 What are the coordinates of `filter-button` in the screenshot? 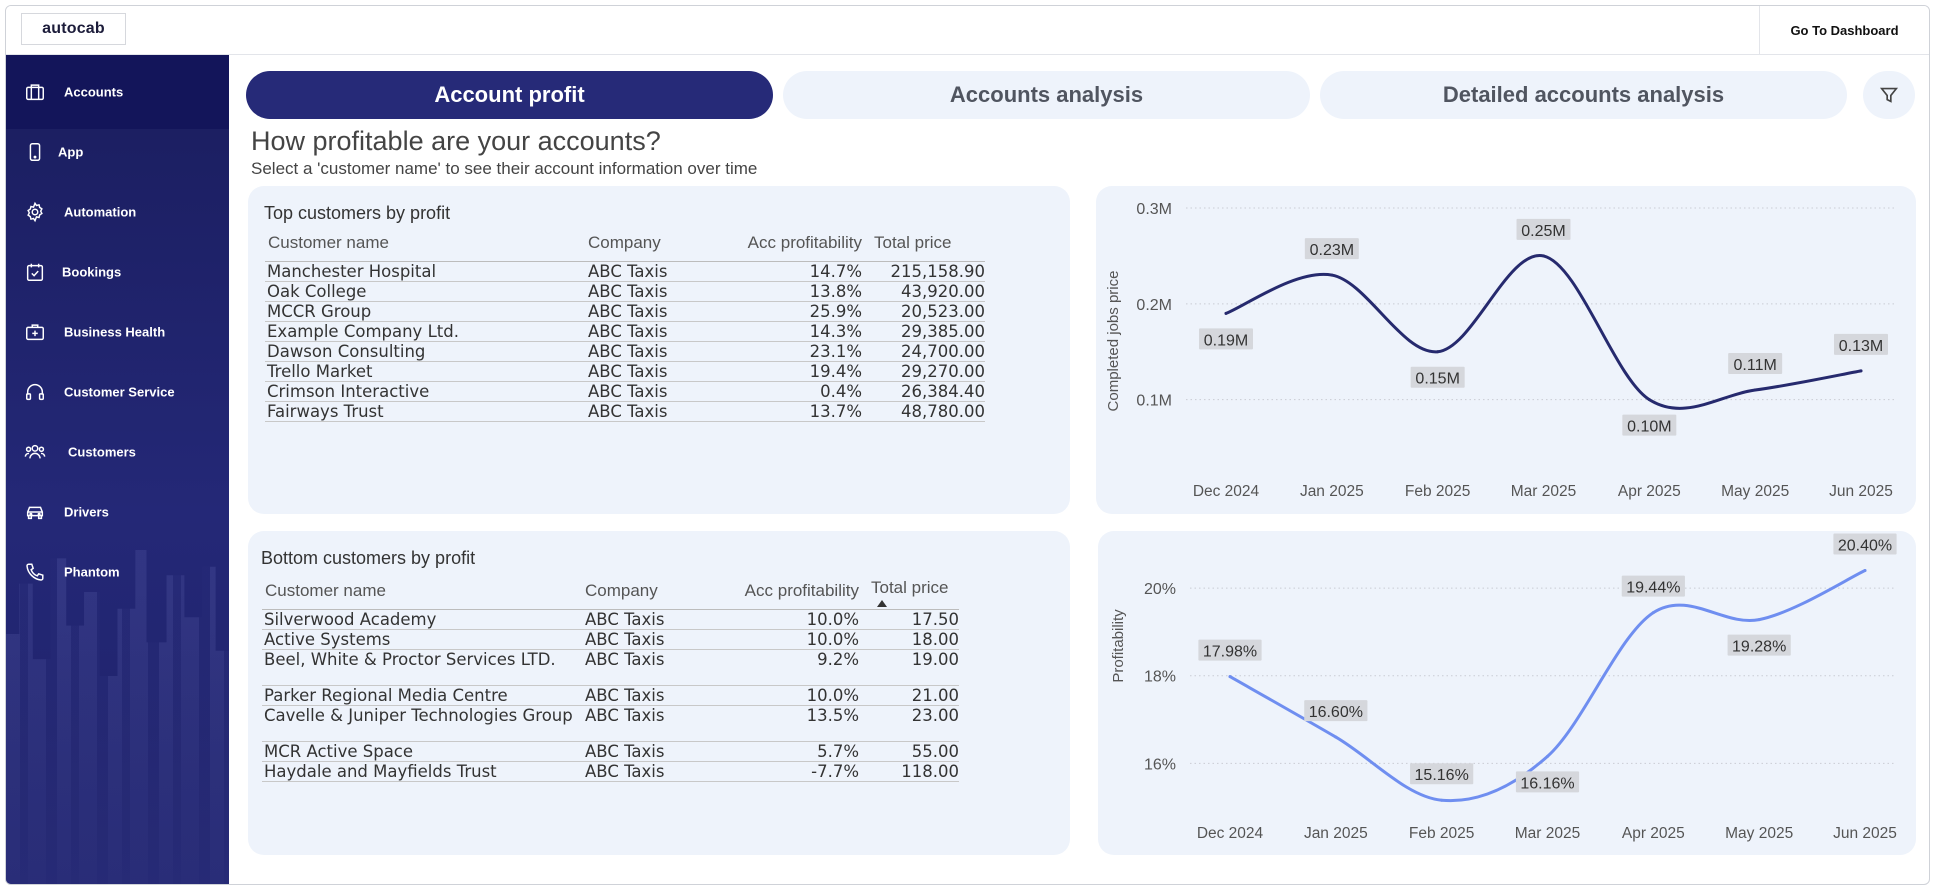 It's located at (1889, 95).